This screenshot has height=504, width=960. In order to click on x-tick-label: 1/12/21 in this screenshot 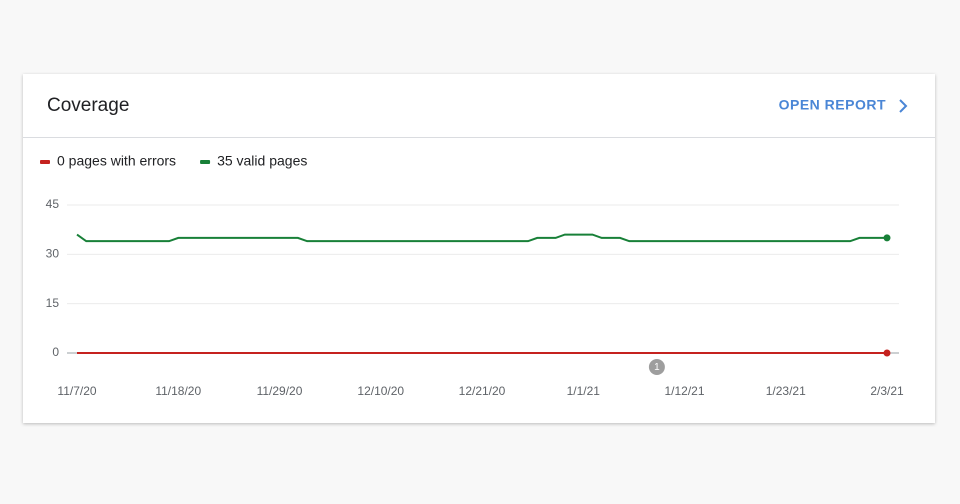, I will do `click(684, 391)`.